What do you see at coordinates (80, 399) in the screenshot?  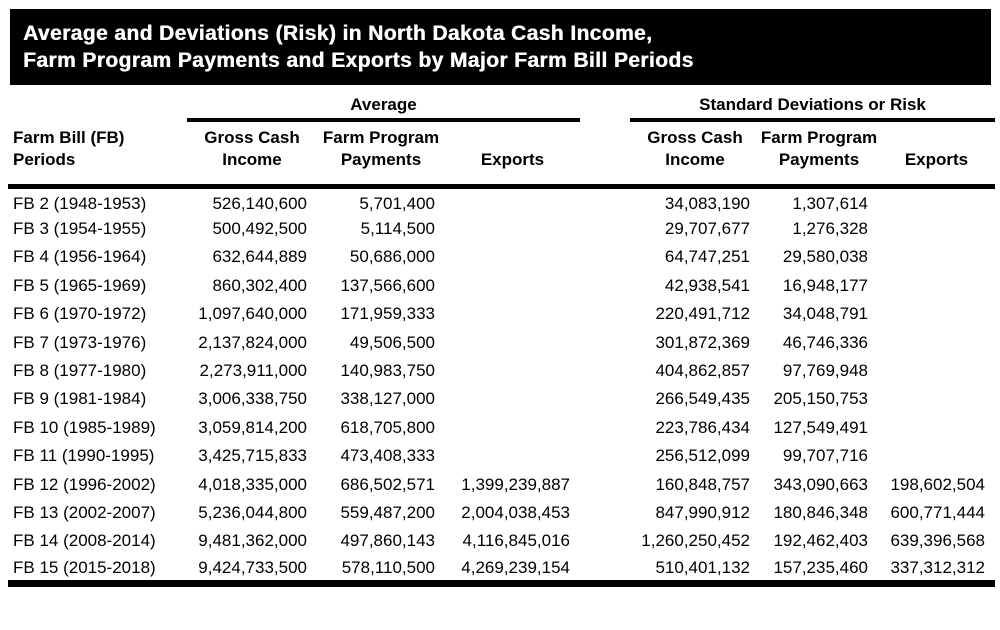 I see `period-cell: FB 9 (1981-1984)` at bounding box center [80, 399].